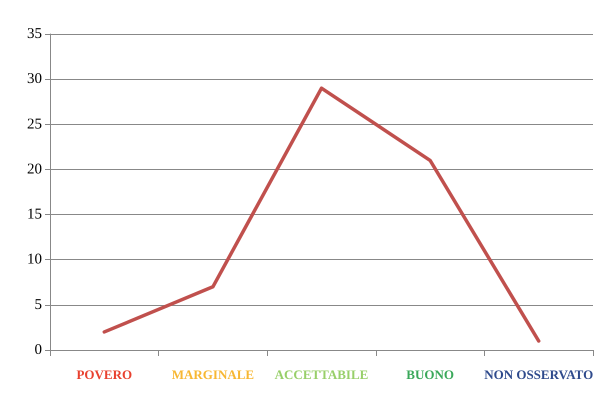 Image resolution: width=615 pixels, height=398 pixels. Describe the element at coordinates (38, 304) in the screenshot. I see `y-tick-label: 5` at that location.